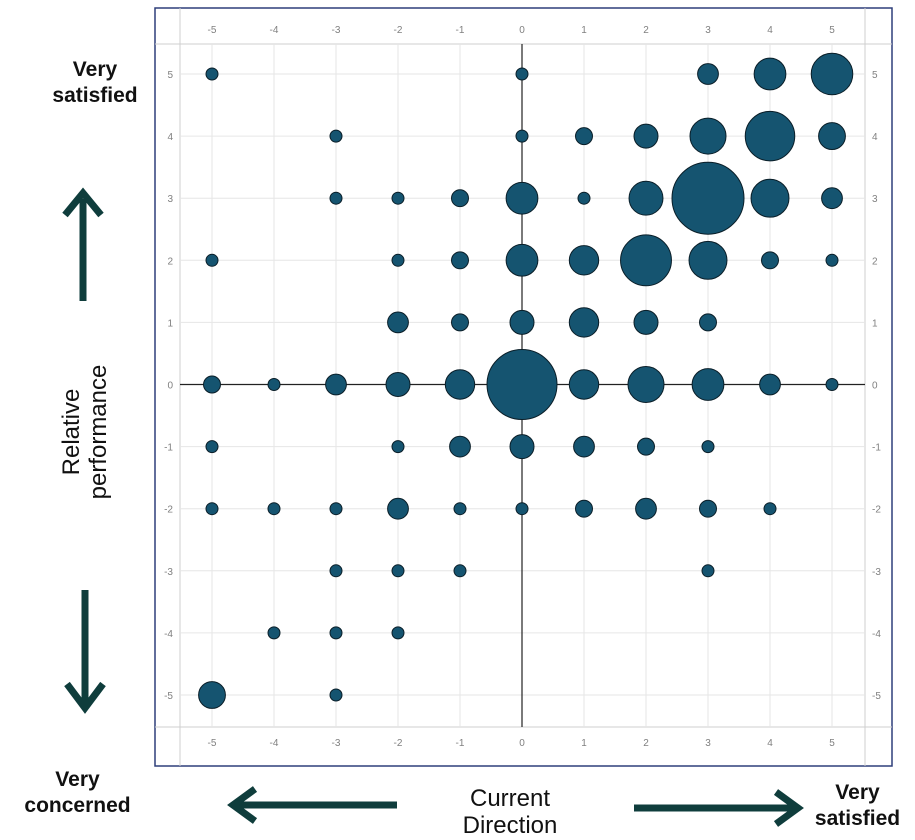  Describe the element at coordinates (584, 743) in the screenshot. I see `x-tick-label-bottom: 1` at that location.